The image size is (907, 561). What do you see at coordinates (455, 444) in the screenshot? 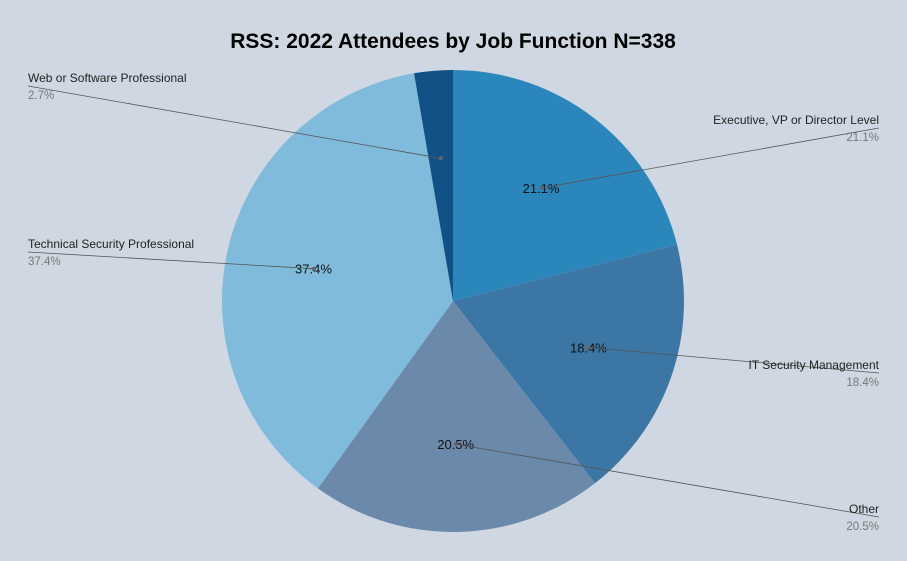
I see `leader-dot-other` at bounding box center [455, 444].